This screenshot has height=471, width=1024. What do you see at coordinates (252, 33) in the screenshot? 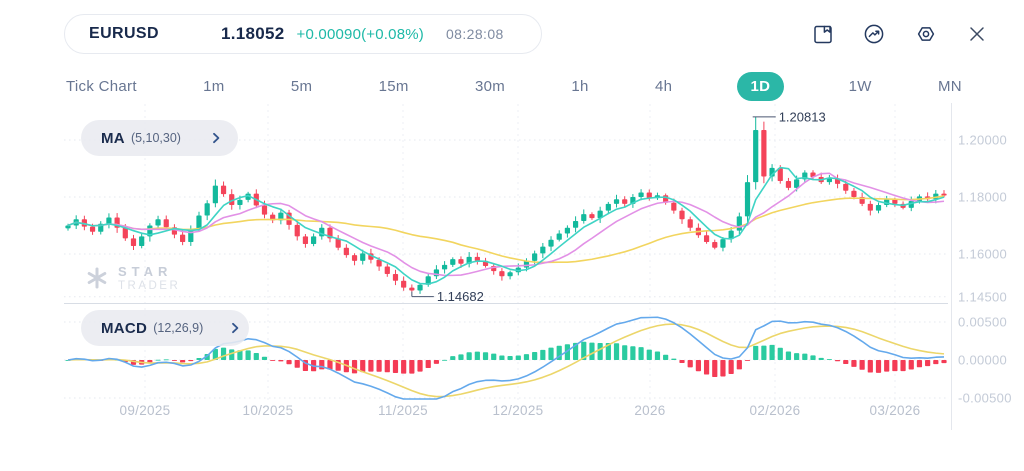
I see `last-price: 1.18052` at bounding box center [252, 33].